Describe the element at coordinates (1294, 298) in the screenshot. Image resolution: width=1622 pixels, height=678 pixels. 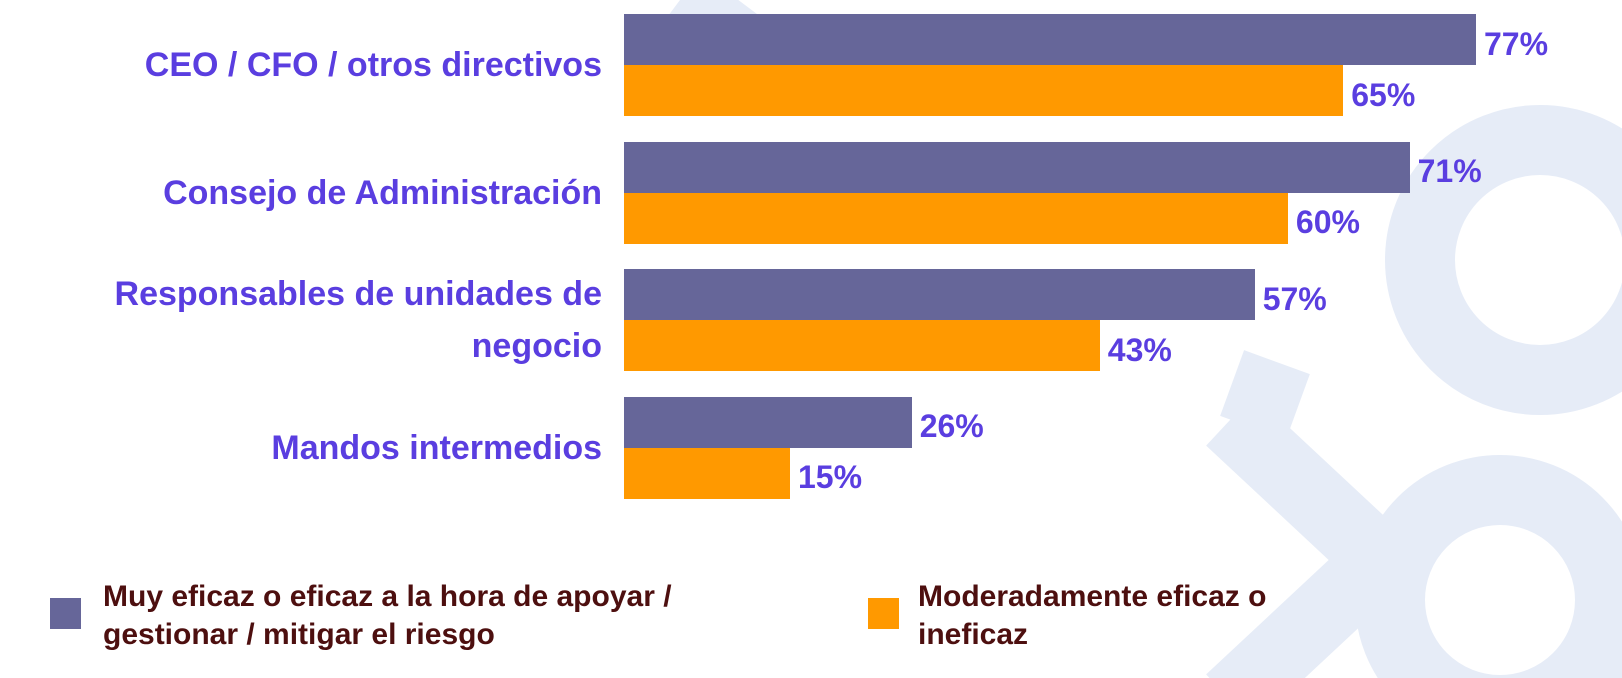
I see `value-label: 57%` at that location.